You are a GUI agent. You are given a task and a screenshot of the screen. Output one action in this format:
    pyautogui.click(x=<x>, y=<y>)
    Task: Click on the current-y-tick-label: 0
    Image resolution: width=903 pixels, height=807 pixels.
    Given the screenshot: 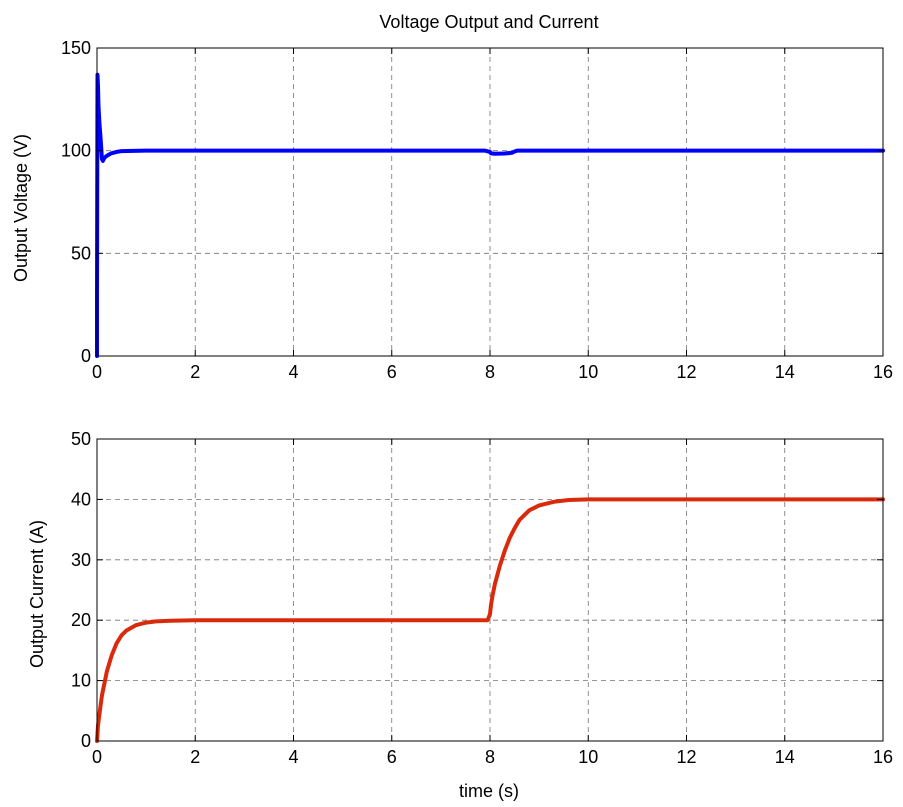 What is the action you would take?
    pyautogui.click(x=86, y=741)
    